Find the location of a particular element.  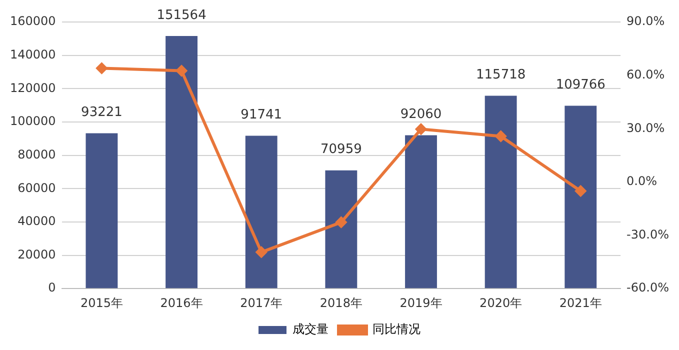

y-tick-label: 140000 is located at coordinates (33, 54).